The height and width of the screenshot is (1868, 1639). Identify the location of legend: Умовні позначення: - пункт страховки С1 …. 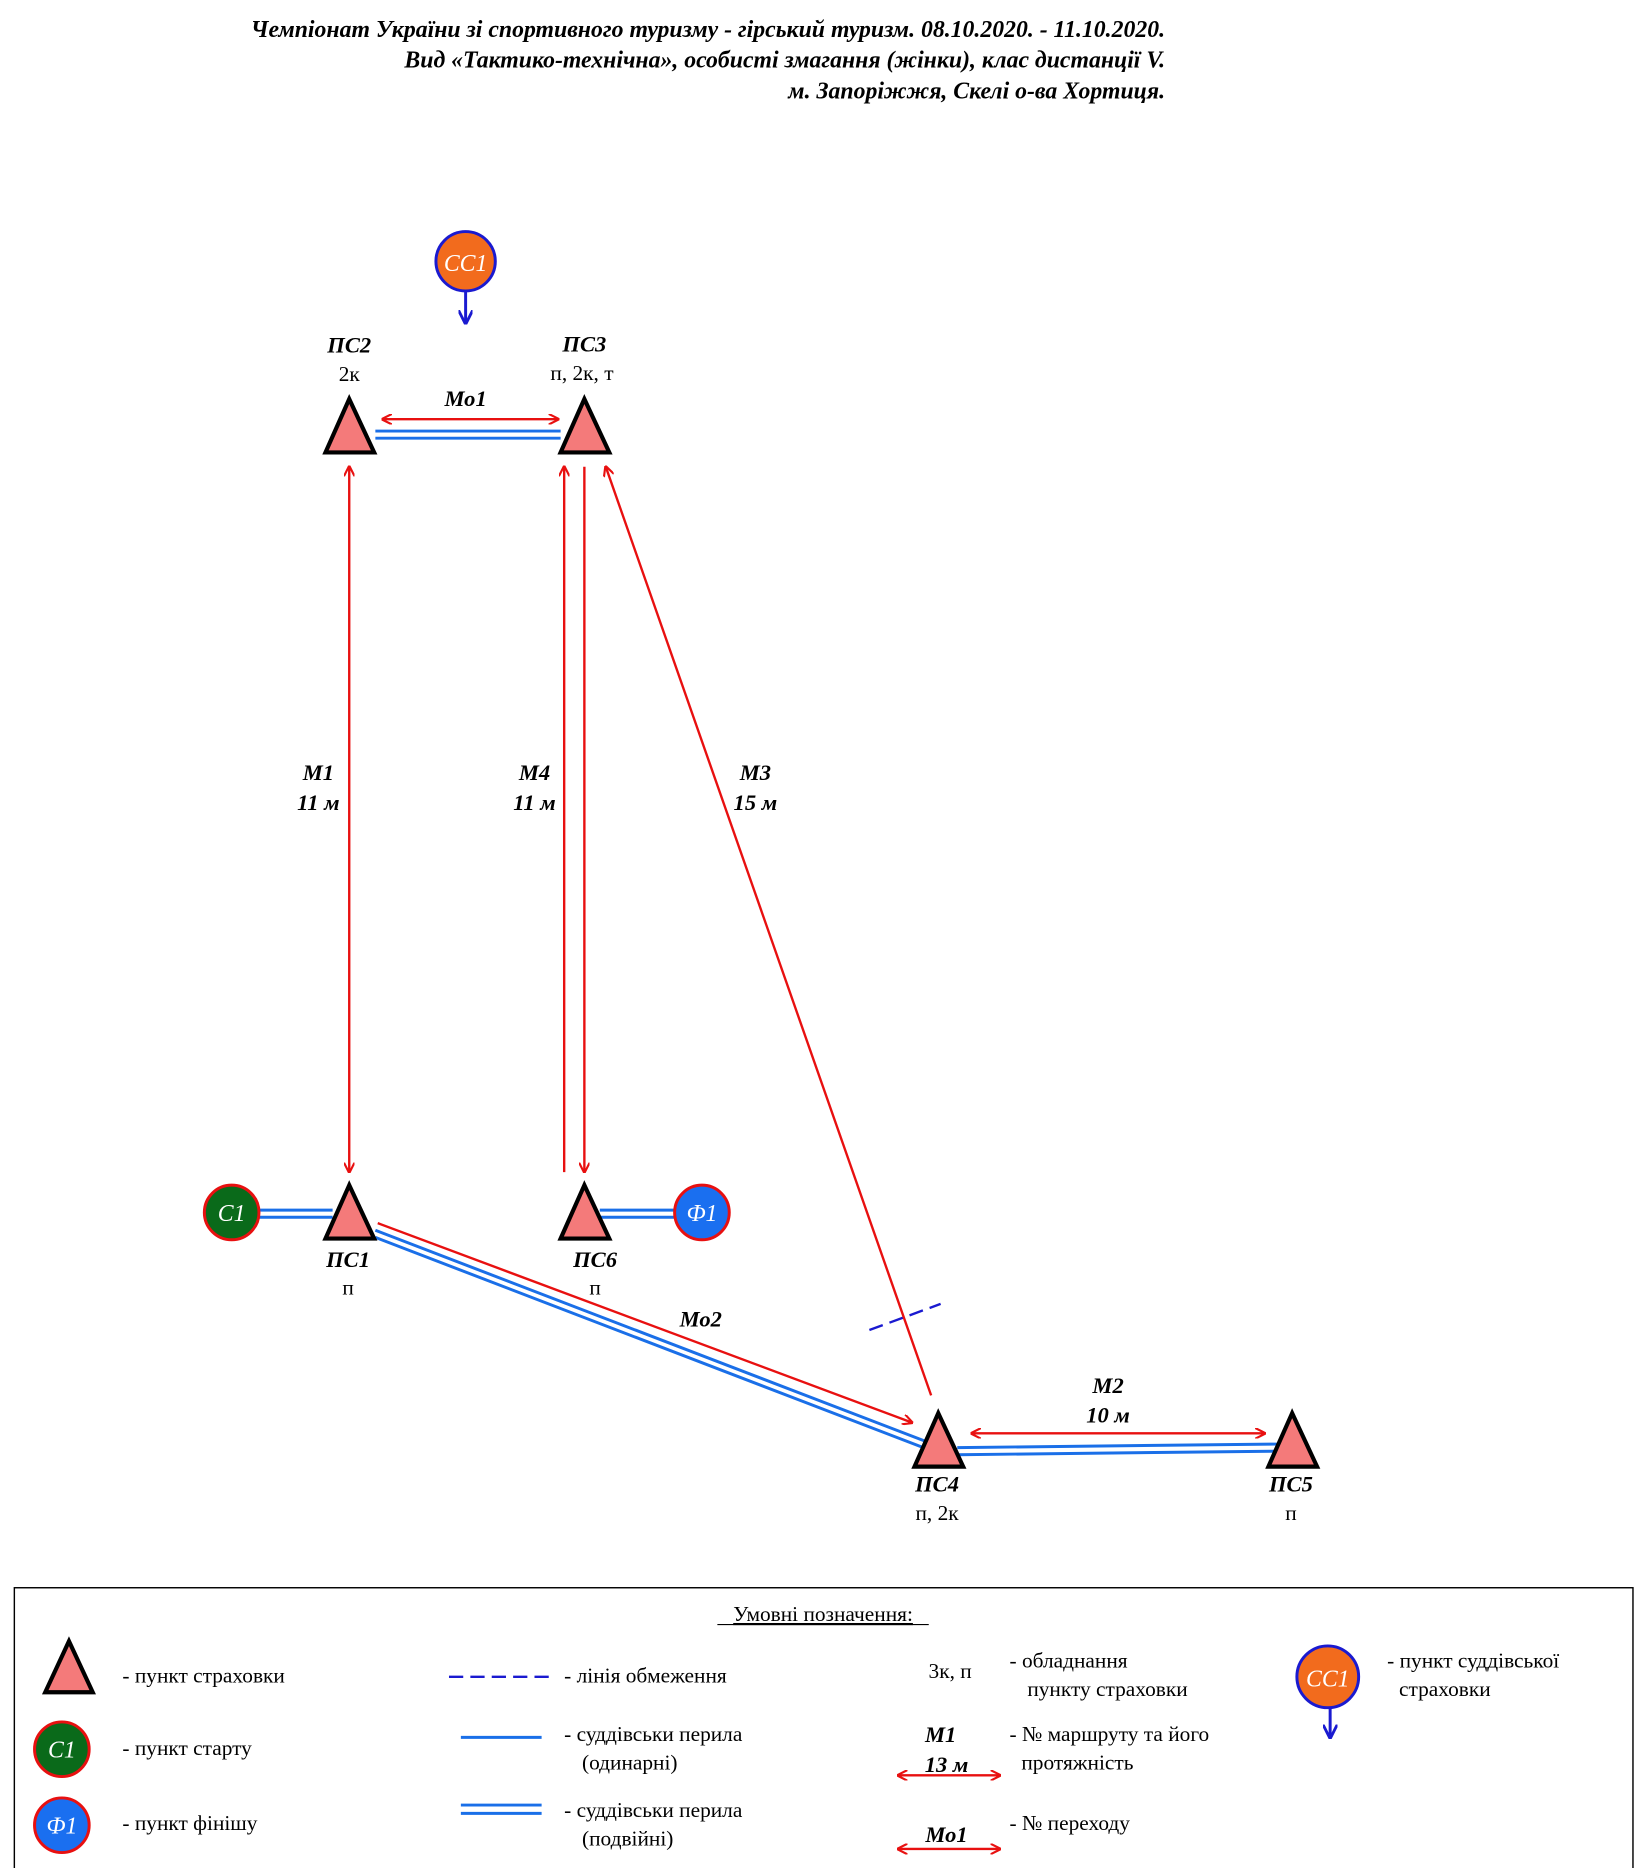
(823, 1727).